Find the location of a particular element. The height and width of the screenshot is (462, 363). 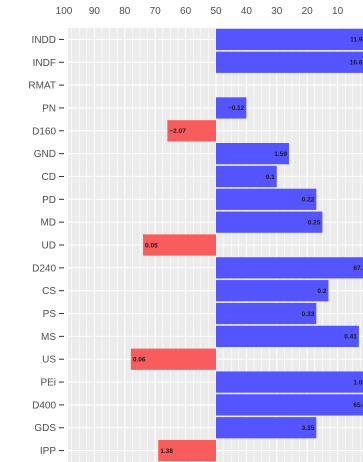

x-tick-label: 10 is located at coordinates (338, 11).